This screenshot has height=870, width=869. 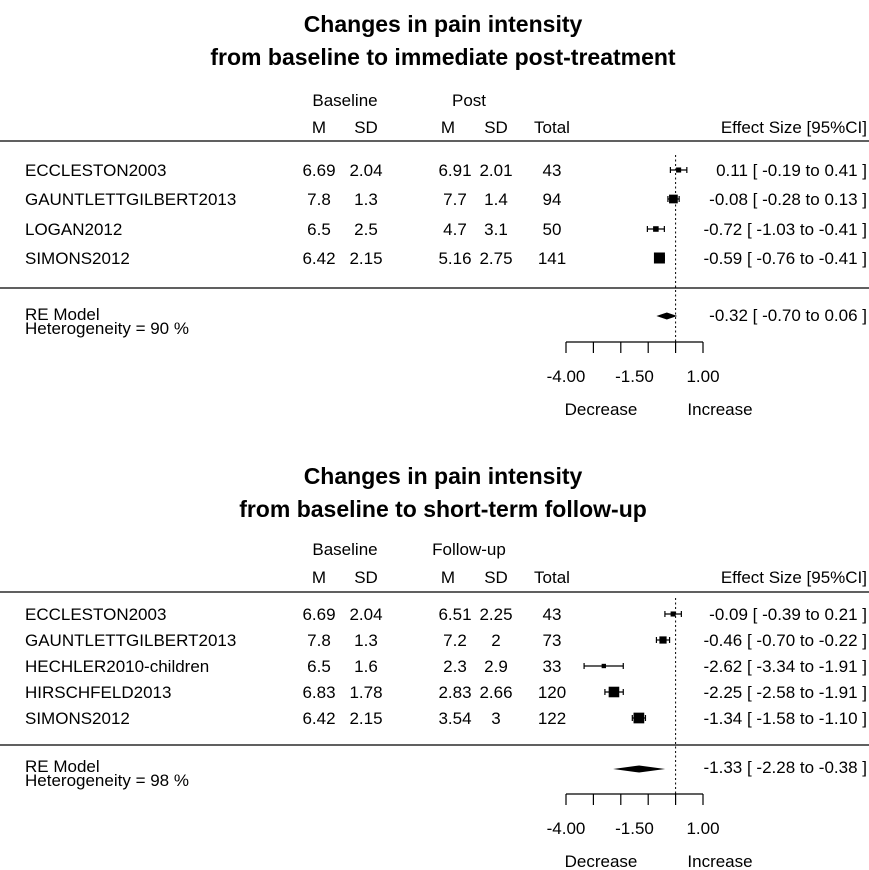 I want to click on panel-1-heterogeneity: Heterogeneity = 90 %, so click(x=107, y=328).